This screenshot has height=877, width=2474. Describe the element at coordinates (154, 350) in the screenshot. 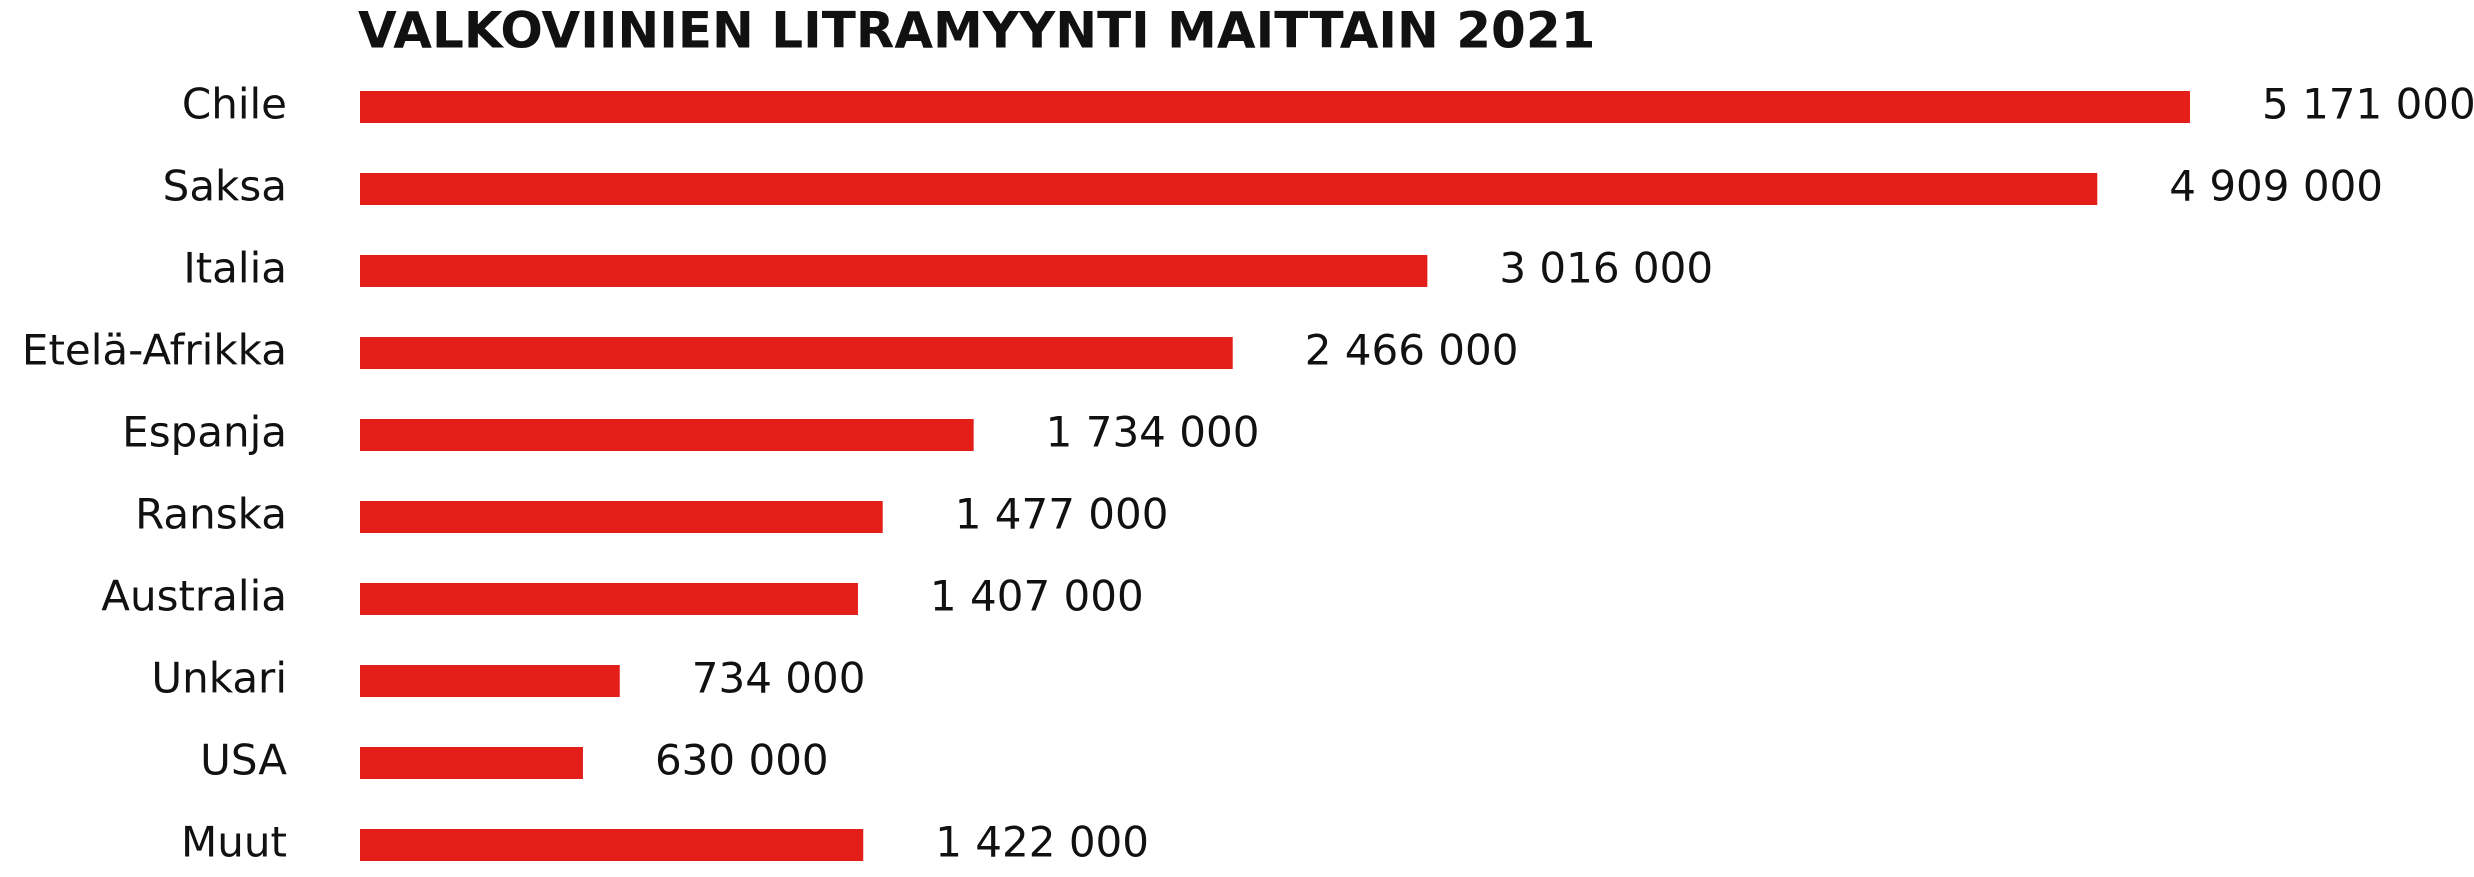

I see `category-label: Etelä-Afrikka` at that location.